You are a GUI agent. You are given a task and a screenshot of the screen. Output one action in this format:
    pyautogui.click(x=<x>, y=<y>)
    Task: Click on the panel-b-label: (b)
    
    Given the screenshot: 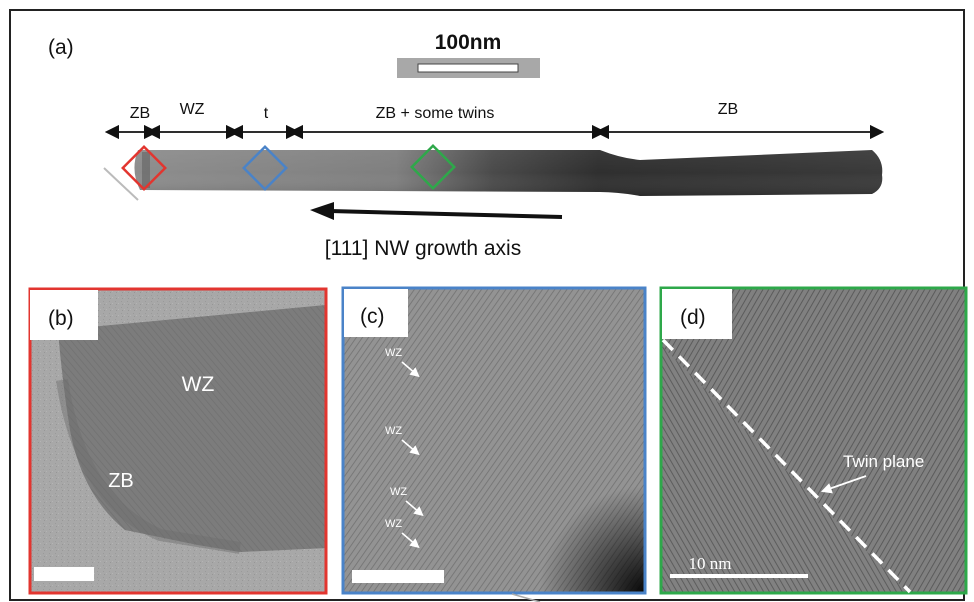 What is the action you would take?
    pyautogui.click(x=61, y=318)
    